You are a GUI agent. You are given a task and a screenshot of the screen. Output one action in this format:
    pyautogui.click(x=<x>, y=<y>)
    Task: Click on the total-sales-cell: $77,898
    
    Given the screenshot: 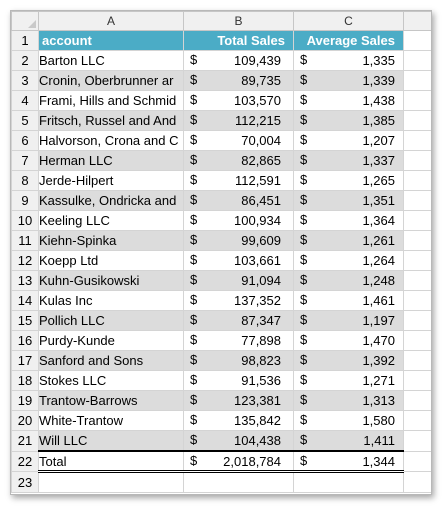 What is the action you would take?
    pyautogui.click(x=238, y=340)
    